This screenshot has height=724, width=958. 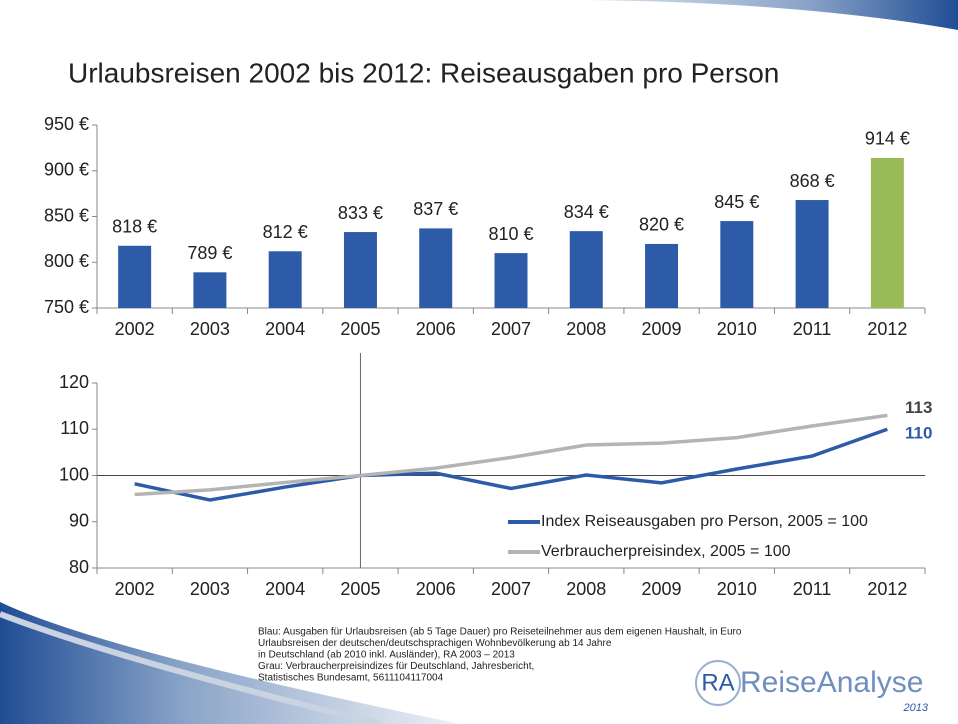 I want to click on value-label: 789 €, so click(x=209, y=253).